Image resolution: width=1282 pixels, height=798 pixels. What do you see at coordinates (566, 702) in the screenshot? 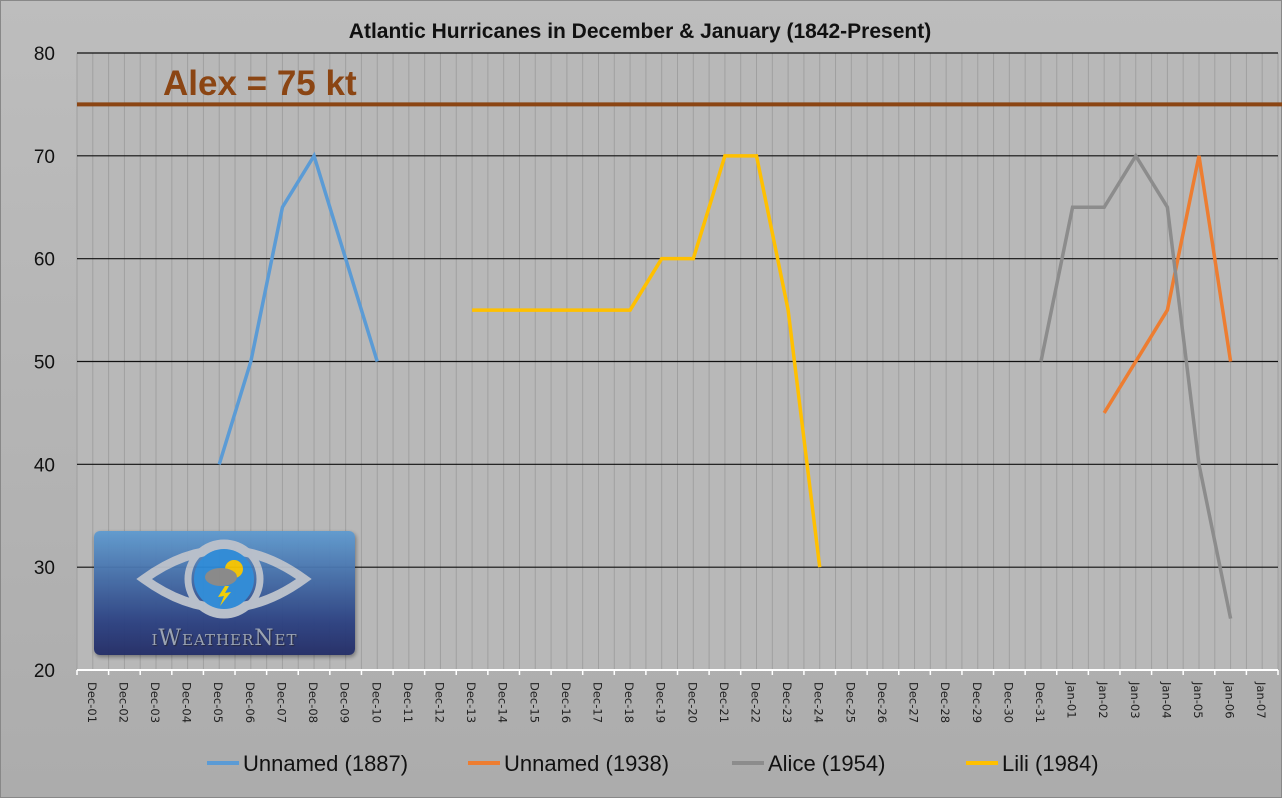
I see `x-tick-label: Dec-16` at bounding box center [566, 702].